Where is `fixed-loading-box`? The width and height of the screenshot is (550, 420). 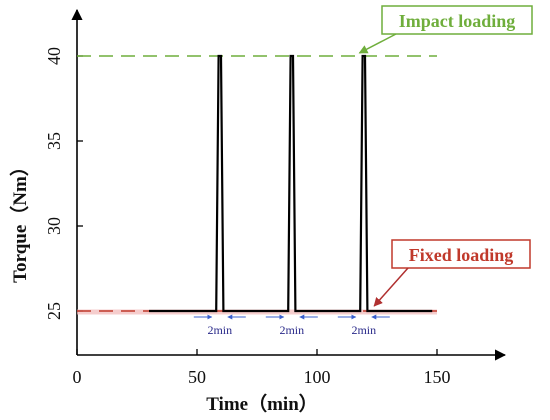
fixed-loading-box is located at coordinates (461, 254).